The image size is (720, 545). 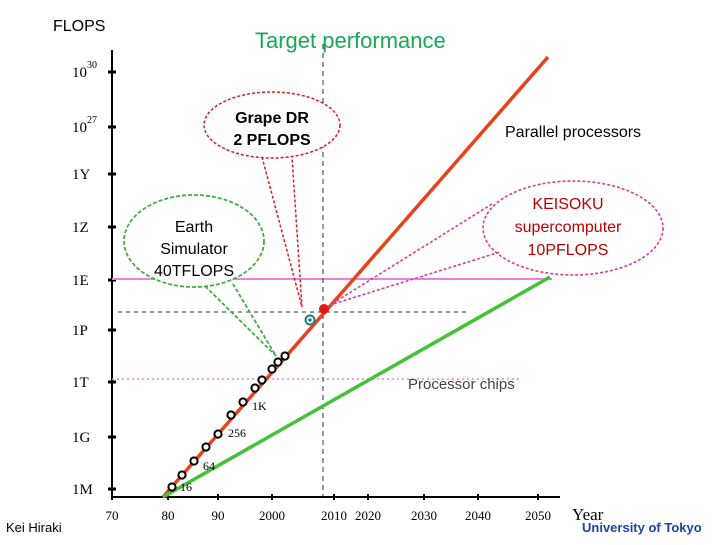 What do you see at coordinates (310, 320) in the screenshot?
I see `earth-simulator-point-center` at bounding box center [310, 320].